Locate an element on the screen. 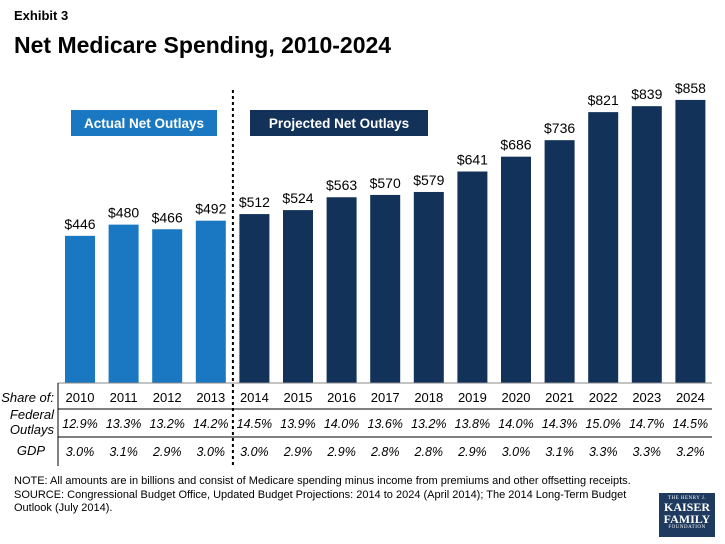 This screenshot has width=725, height=544. bar-2012 is located at coordinates (167, 306).